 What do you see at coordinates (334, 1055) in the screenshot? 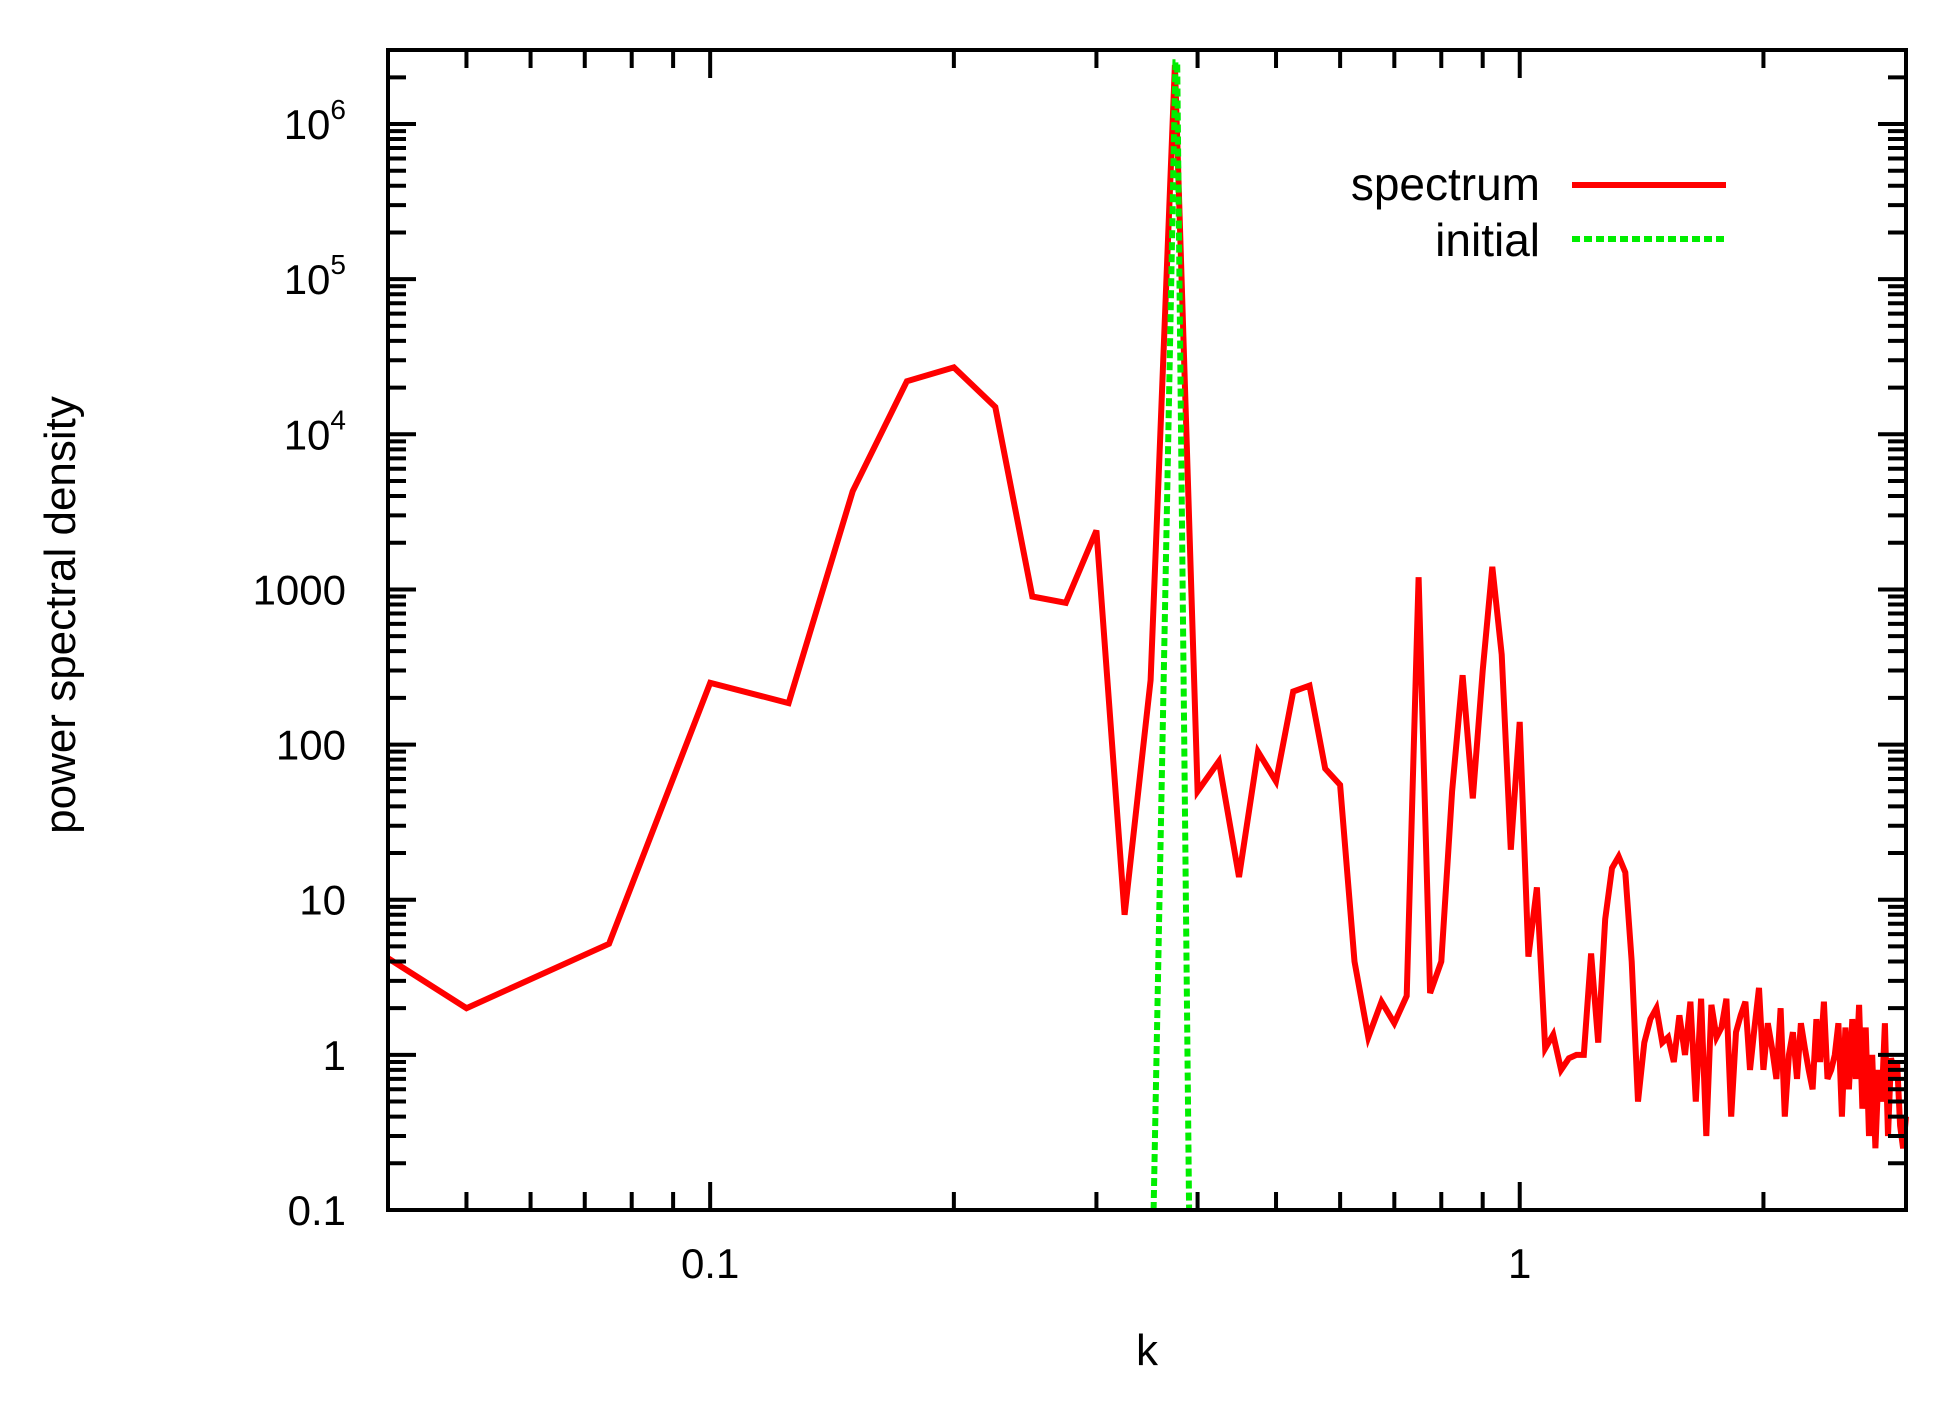
I see `y-tick-label: 1` at bounding box center [334, 1055].